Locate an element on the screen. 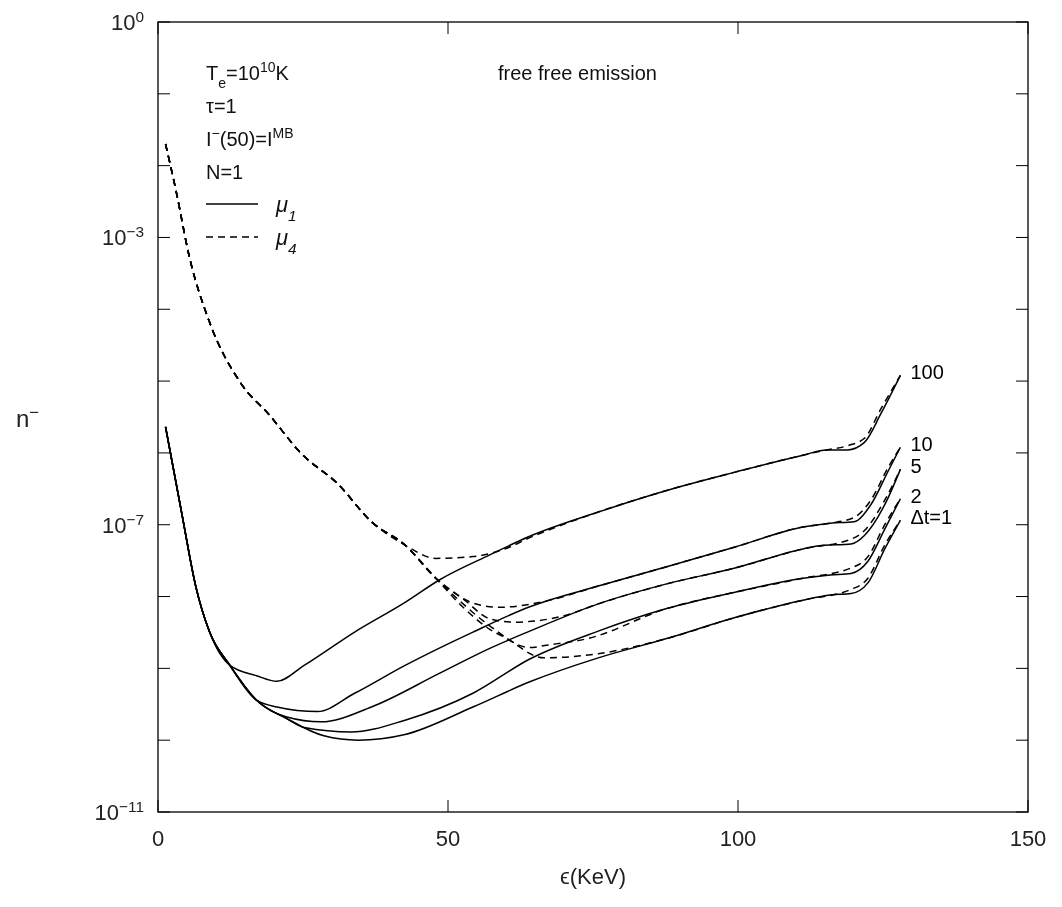 The height and width of the screenshot is (907, 1062). text: free free emission is located at coordinates (577, 73).